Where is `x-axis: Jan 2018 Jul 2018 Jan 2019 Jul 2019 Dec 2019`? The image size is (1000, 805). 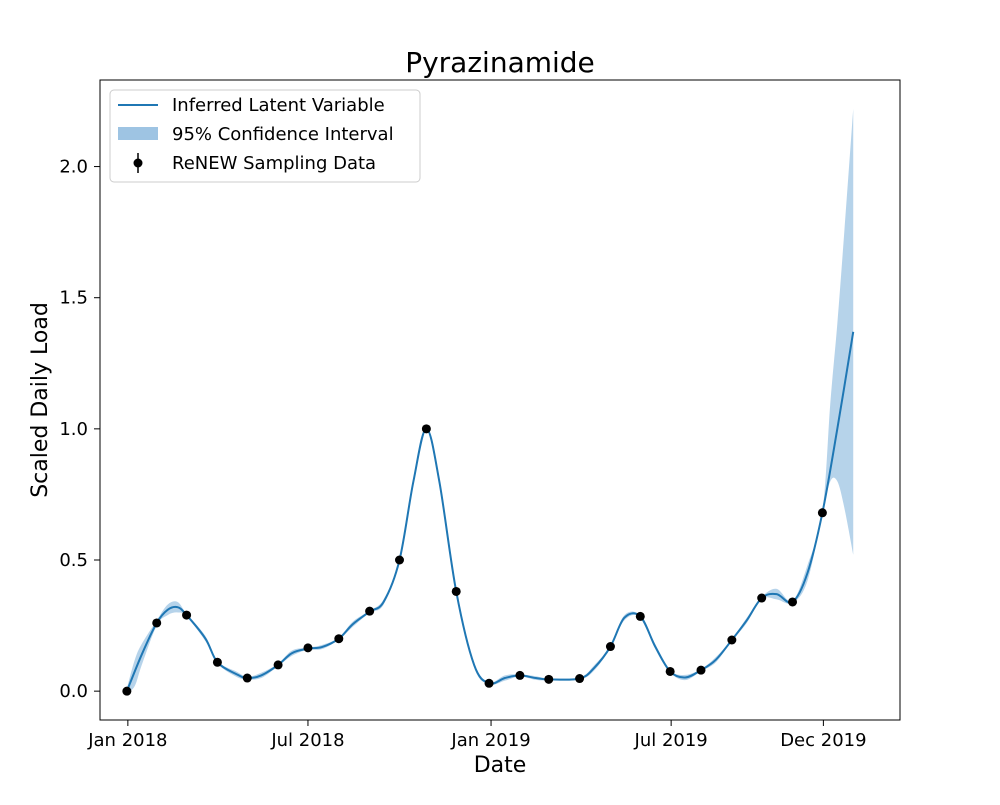
x-axis: Jan 2018 Jul 2018 Jan 2019 Jul 2019 Dec 2019 is located at coordinates (477, 735).